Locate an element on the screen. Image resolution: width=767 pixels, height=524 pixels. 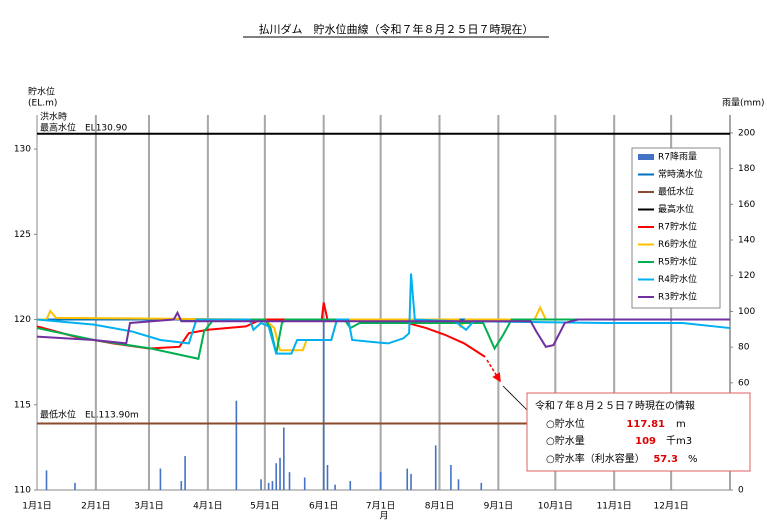
annotation: 最高水位 EL130.90 is located at coordinates (83, 128).